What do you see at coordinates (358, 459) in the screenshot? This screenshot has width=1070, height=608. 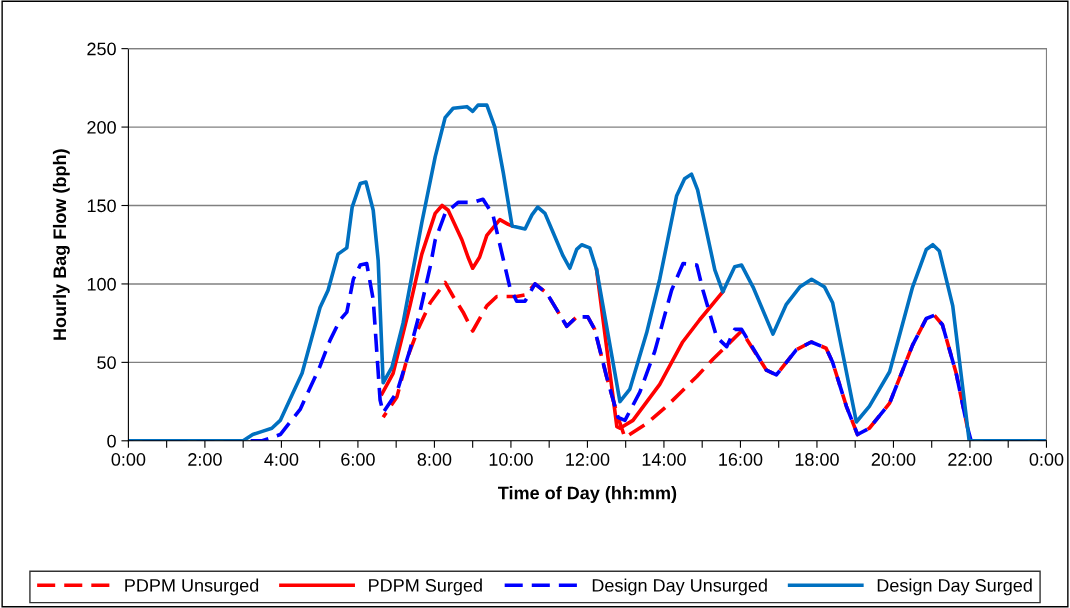 I see `x-tick-label: 6:00` at bounding box center [358, 459].